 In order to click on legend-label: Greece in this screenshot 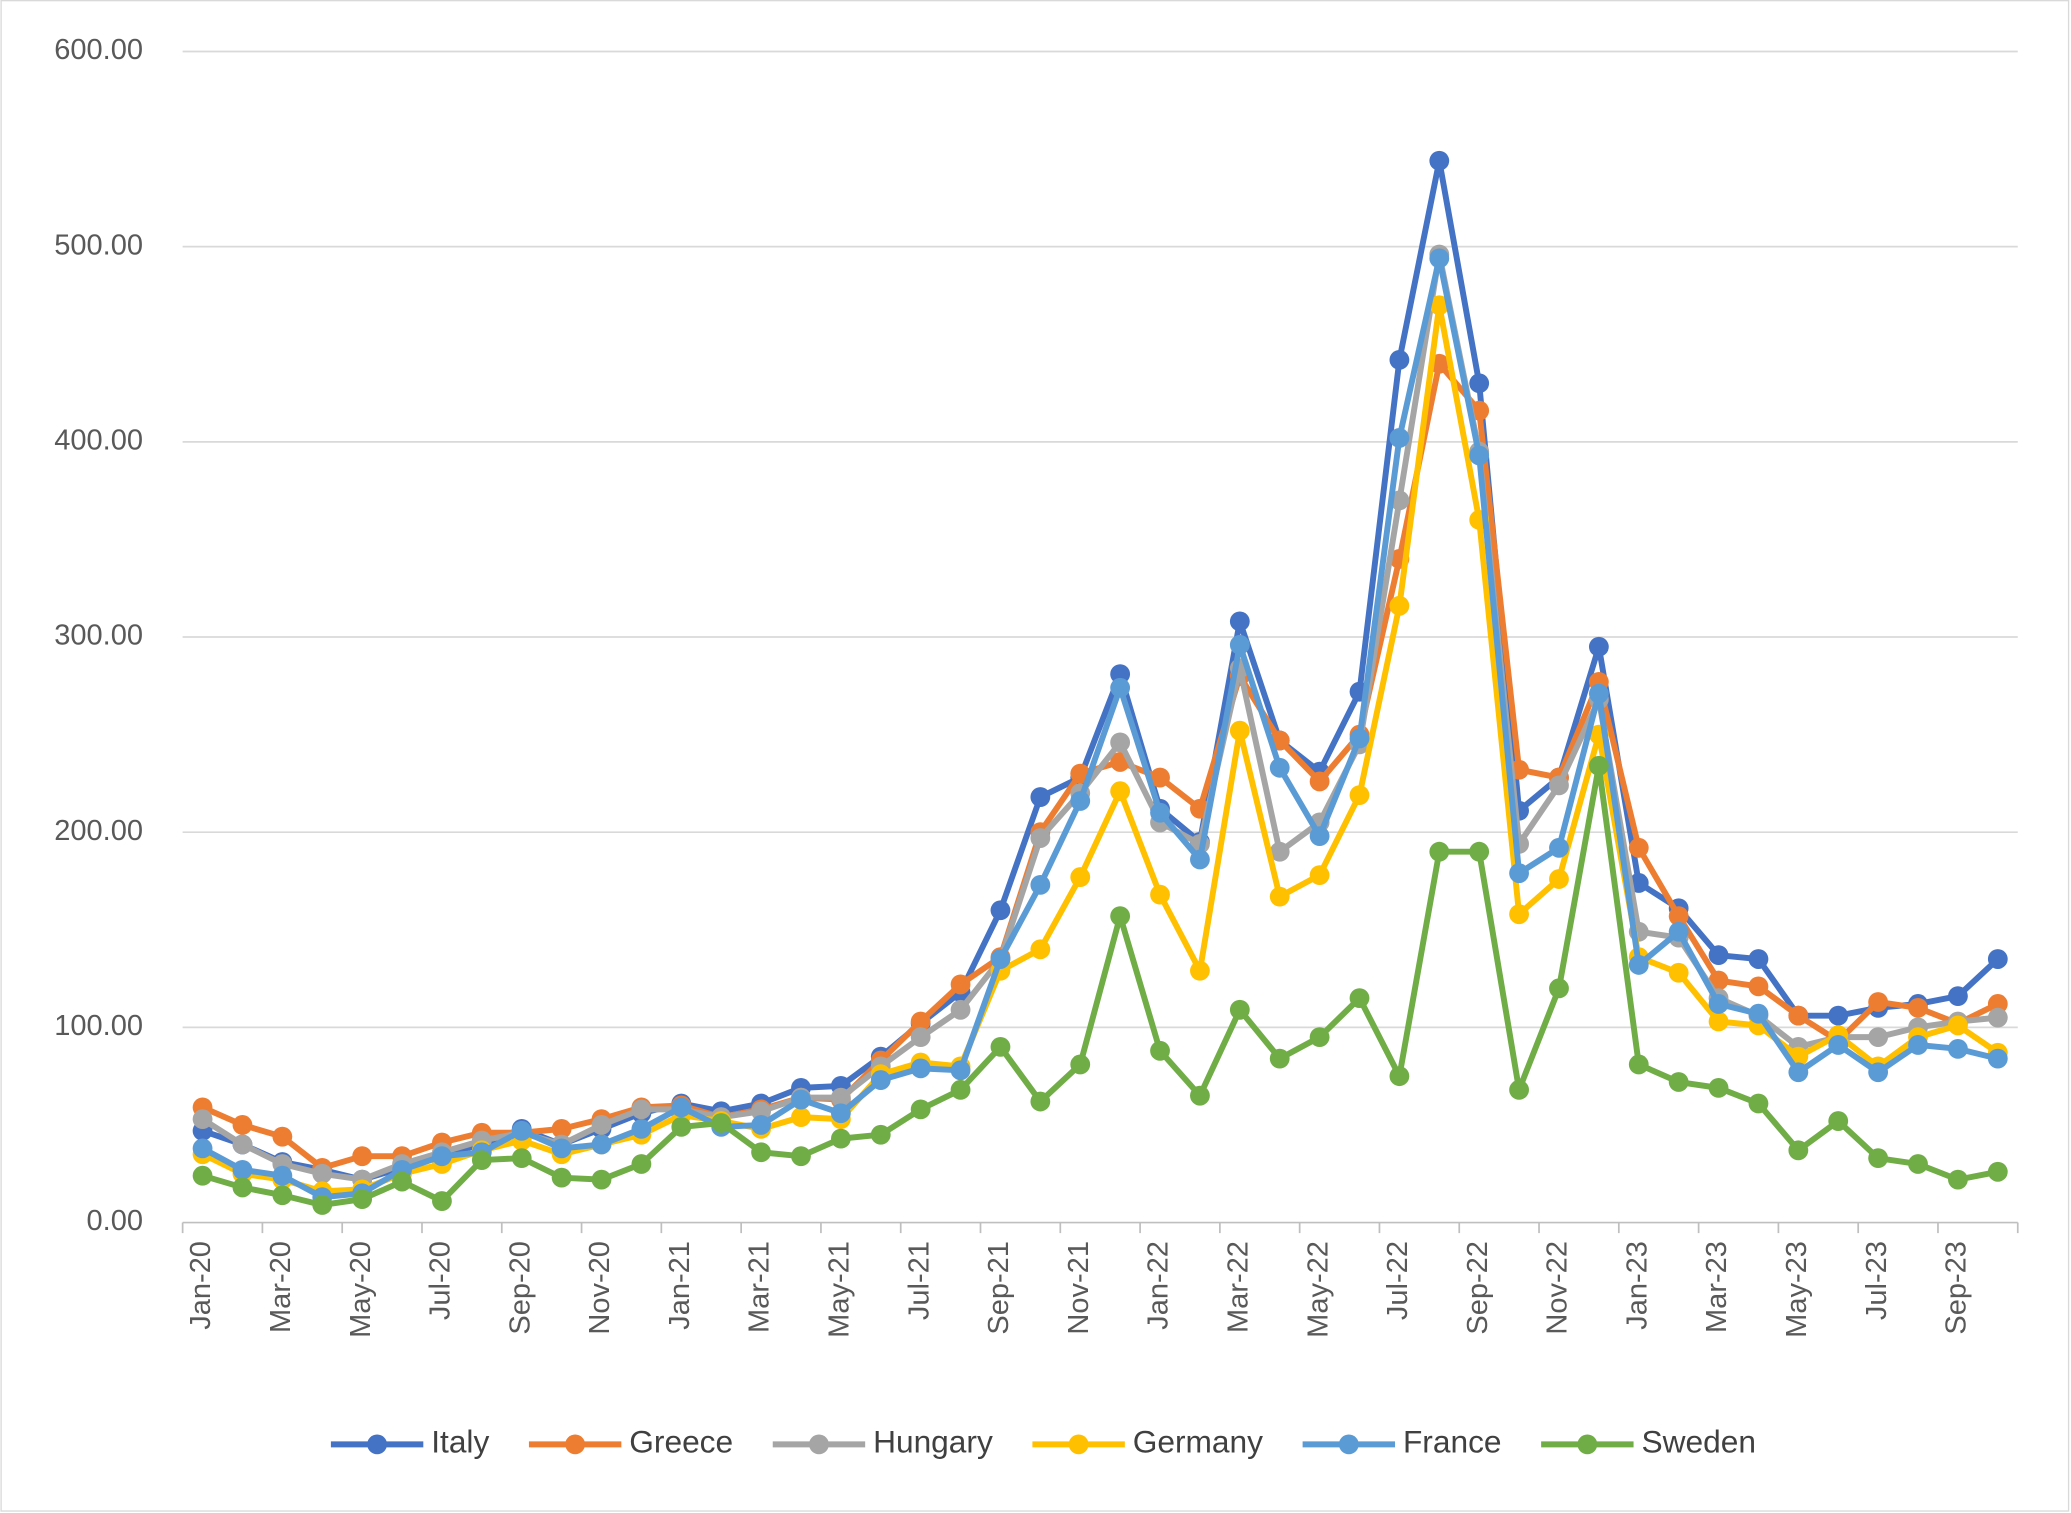, I will do `click(681, 1442)`.